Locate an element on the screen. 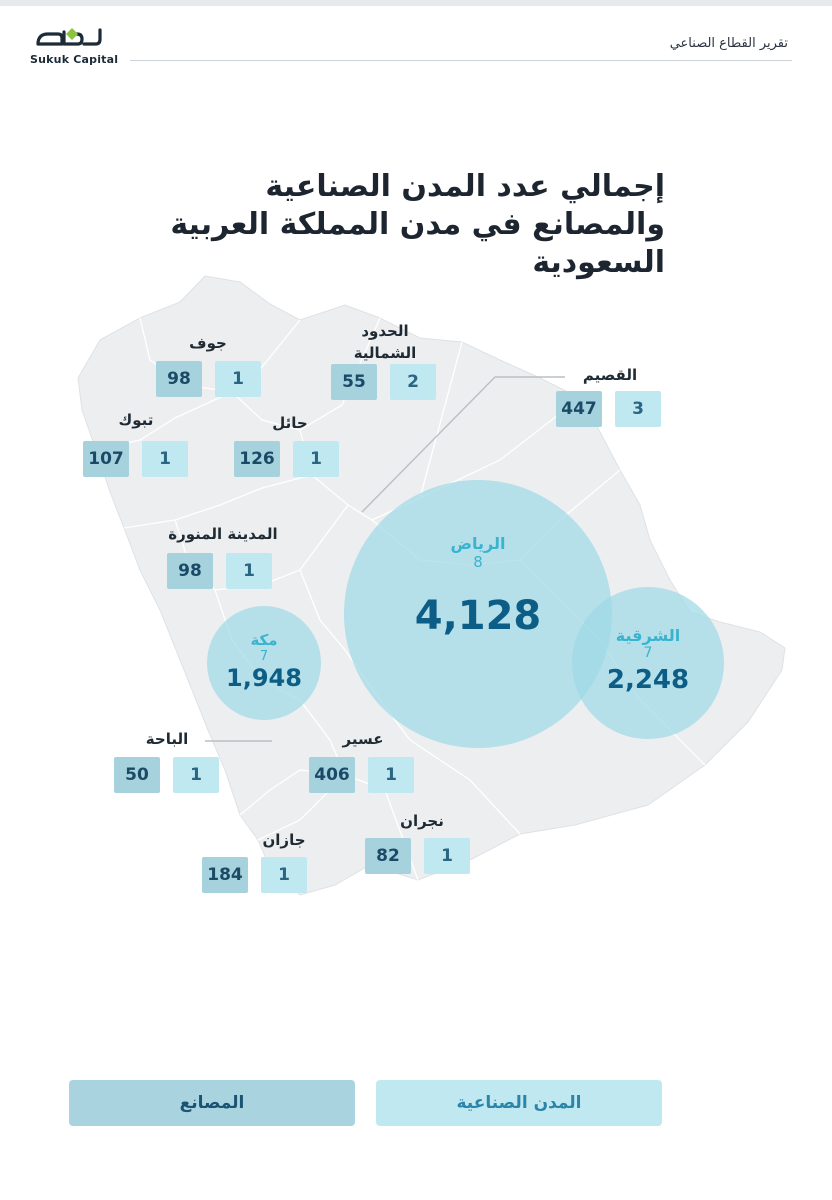 The height and width of the screenshot is (1200, 832). tabuk-industrial-cities: 1 is located at coordinates (165, 459).